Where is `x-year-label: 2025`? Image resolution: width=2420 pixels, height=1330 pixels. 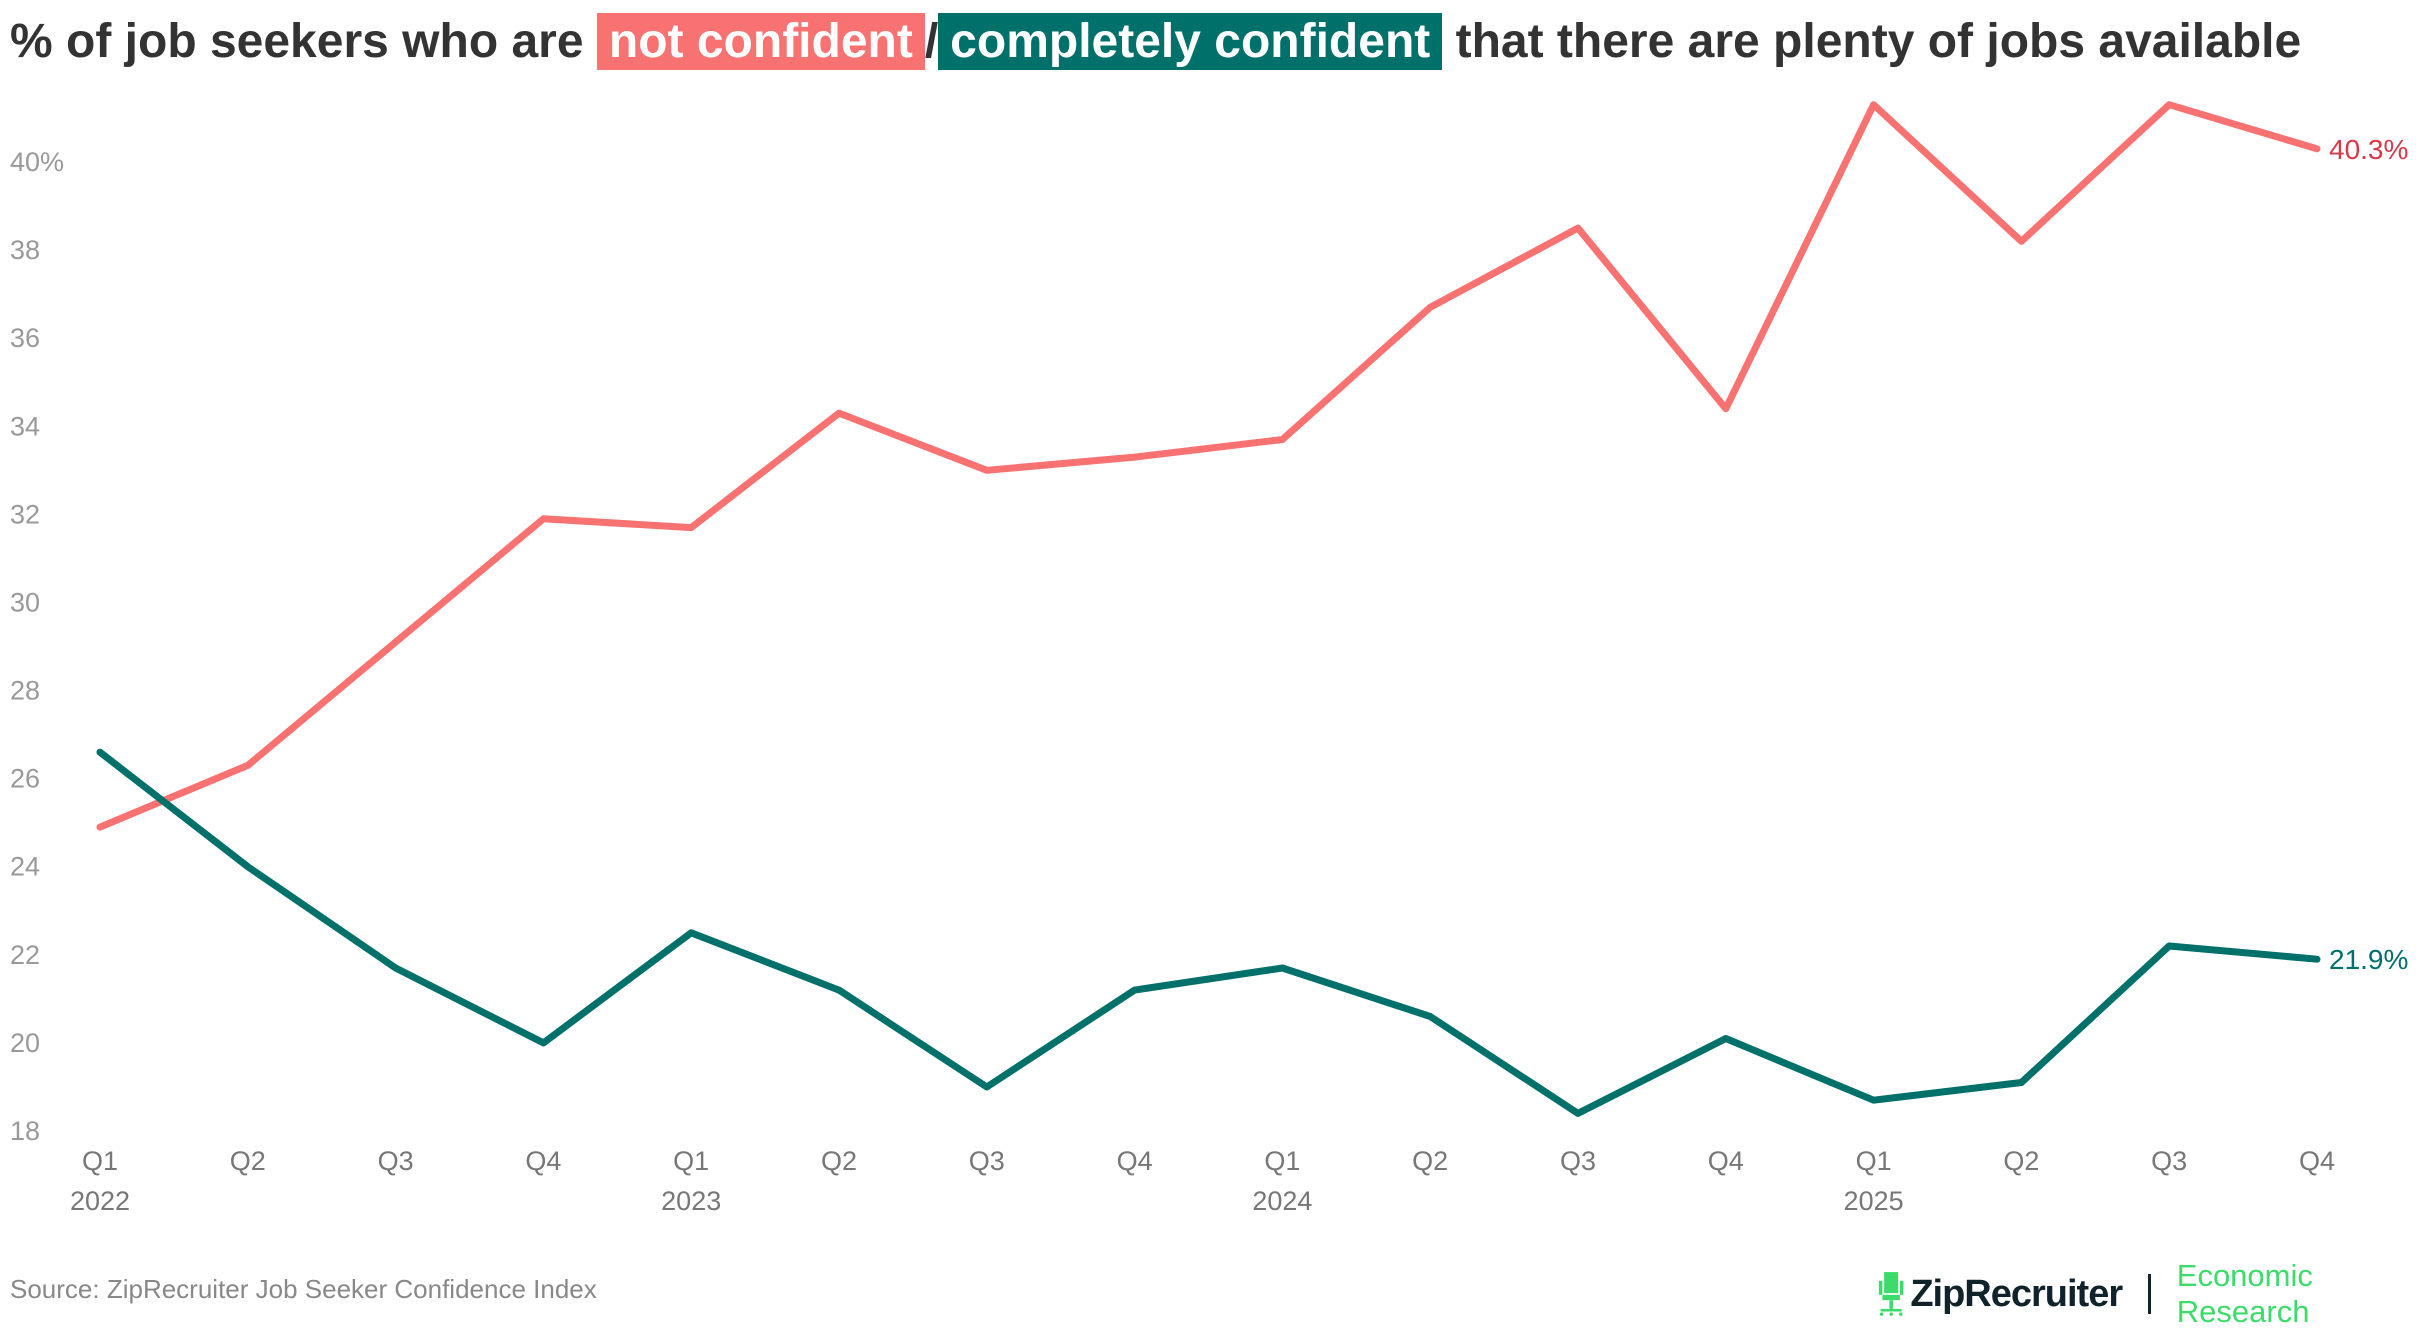
x-year-label: 2025 is located at coordinates (1874, 1201).